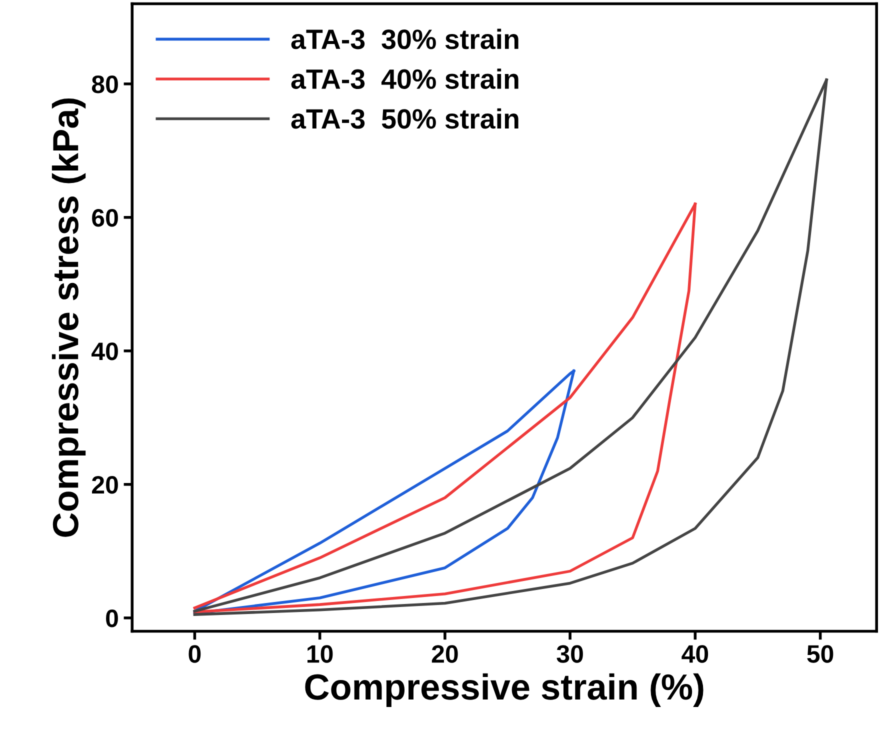 This screenshot has width=881, height=756. What do you see at coordinates (404, 39) in the screenshot?
I see `legend-label: aTA-3 30% strain` at bounding box center [404, 39].